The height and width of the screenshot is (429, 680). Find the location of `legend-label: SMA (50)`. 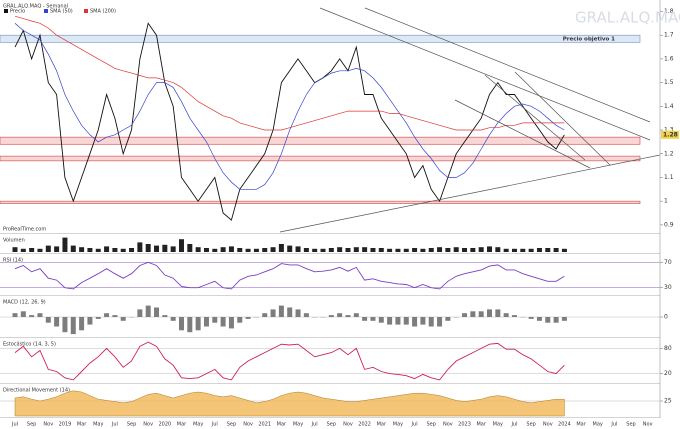

legend-label: SMA (50) is located at coordinates (61, 12).